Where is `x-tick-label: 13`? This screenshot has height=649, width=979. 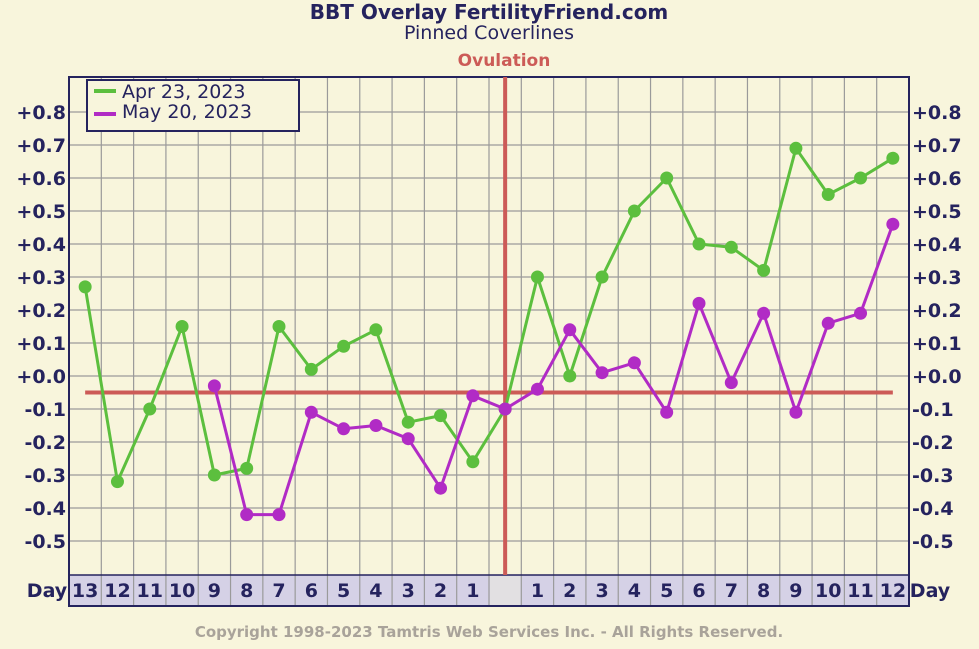
x-tick-label: 13 is located at coordinates (85, 591).